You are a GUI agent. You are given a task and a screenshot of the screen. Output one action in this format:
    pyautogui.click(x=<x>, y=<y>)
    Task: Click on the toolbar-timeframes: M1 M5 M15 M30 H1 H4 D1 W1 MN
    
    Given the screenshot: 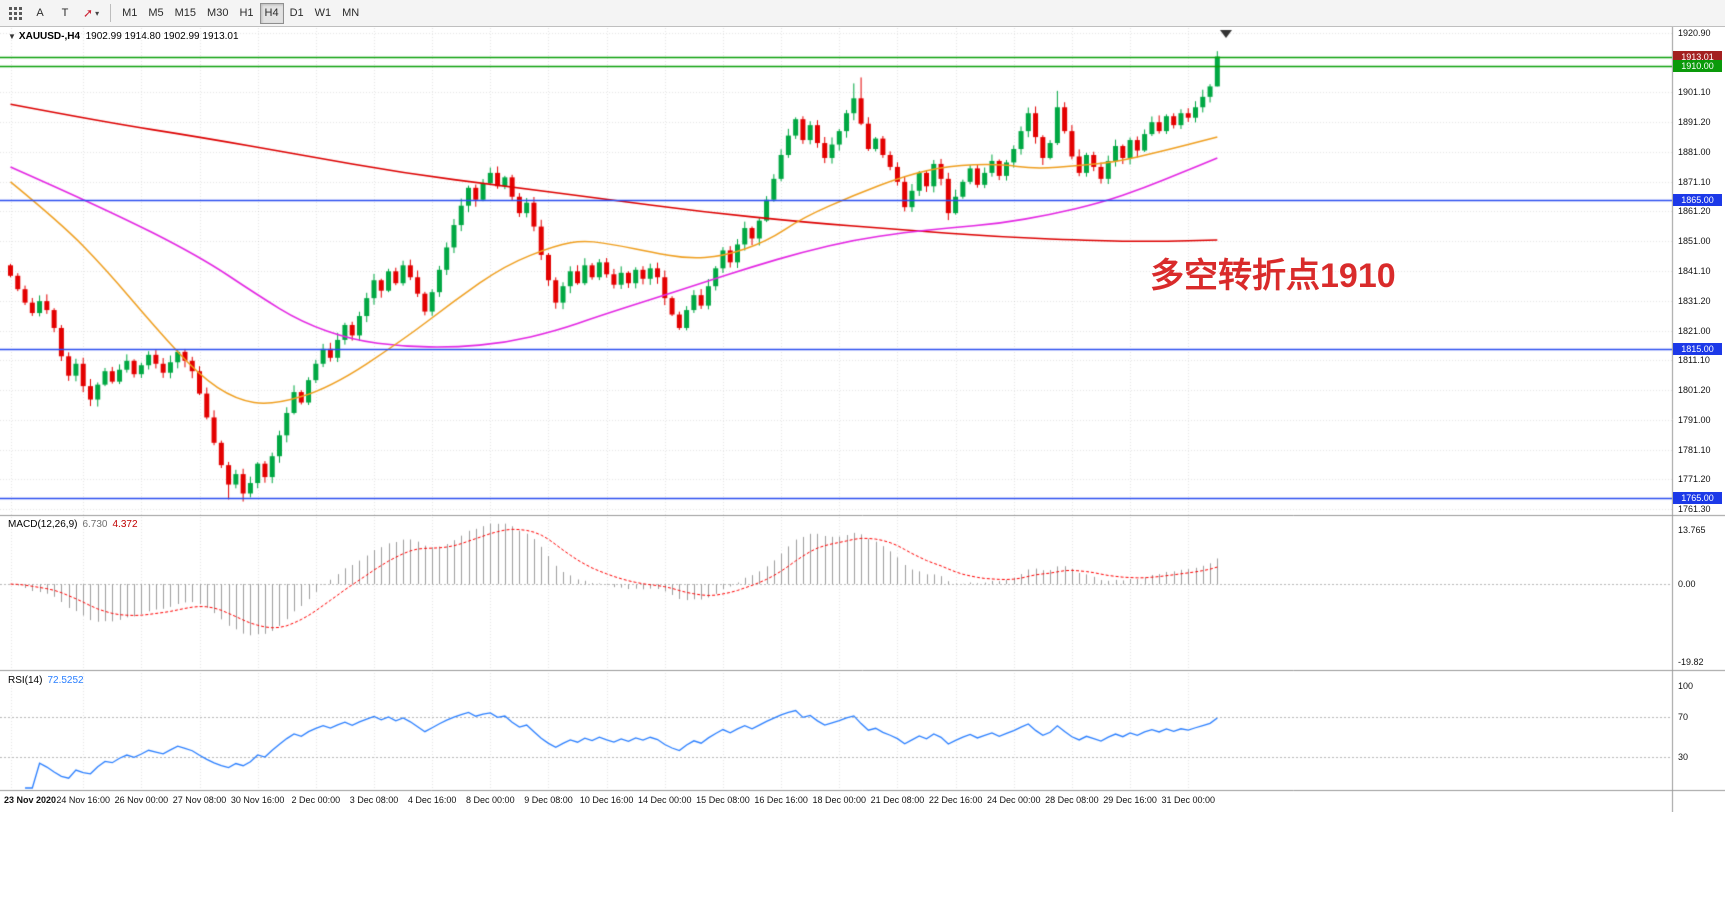 What is the action you would take?
    pyautogui.click(x=240, y=13)
    